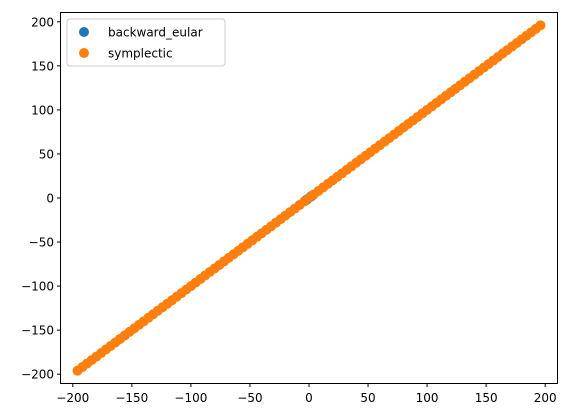 This screenshot has width=567, height=416. Describe the element at coordinates (309, 398) in the screenshot. I see `x-tick-label: 0` at that location.